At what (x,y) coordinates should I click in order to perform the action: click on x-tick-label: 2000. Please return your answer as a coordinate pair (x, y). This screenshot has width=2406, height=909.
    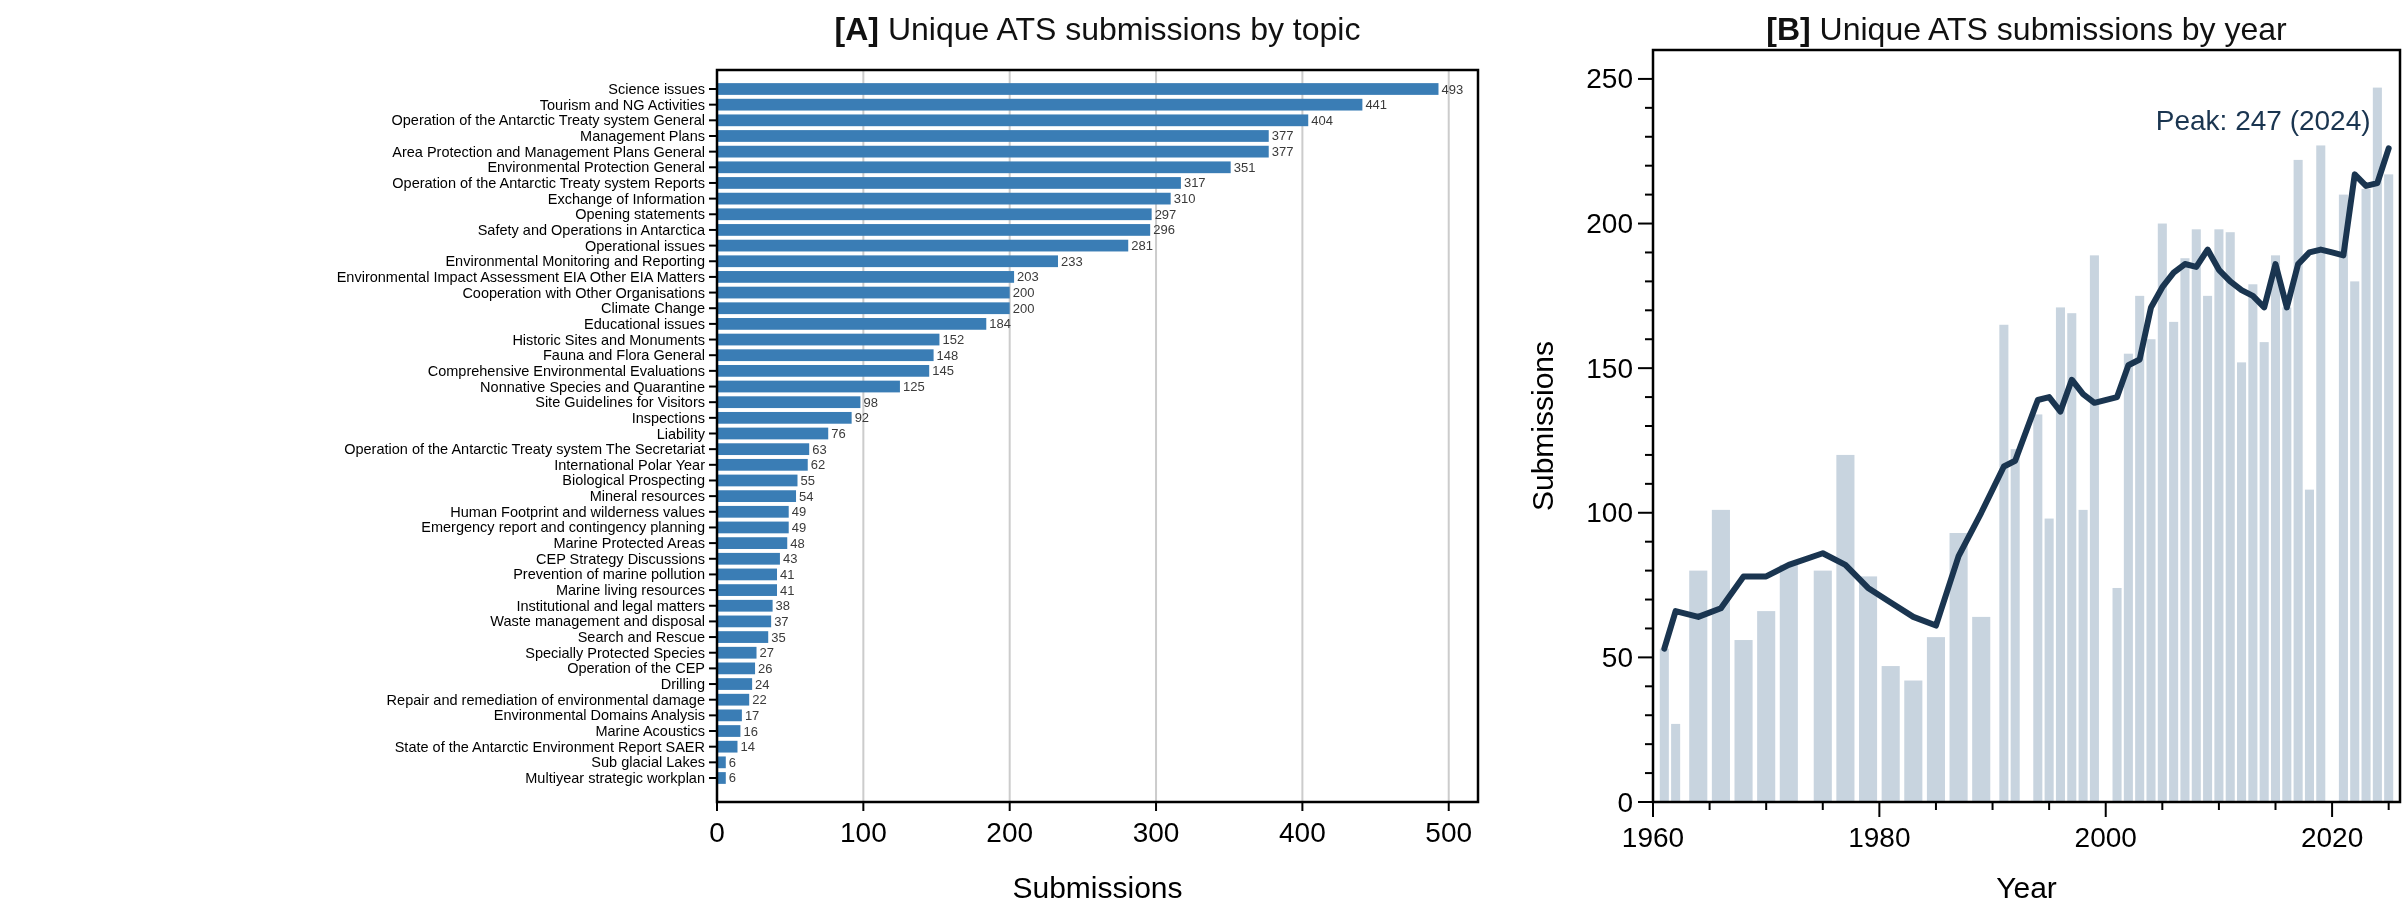
    Looking at the image, I should click on (2105, 837).